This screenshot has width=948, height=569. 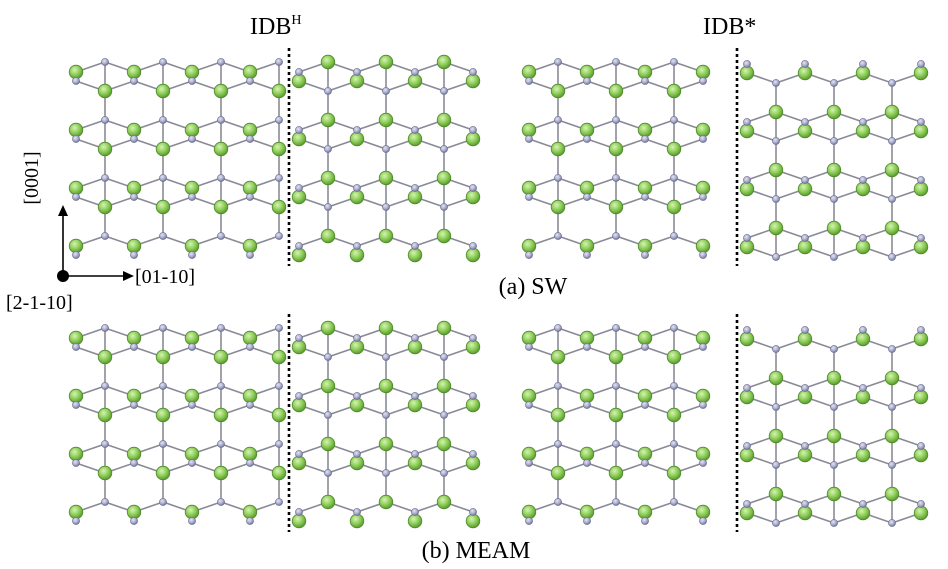 I want to click on grain-left, so click(x=177, y=158).